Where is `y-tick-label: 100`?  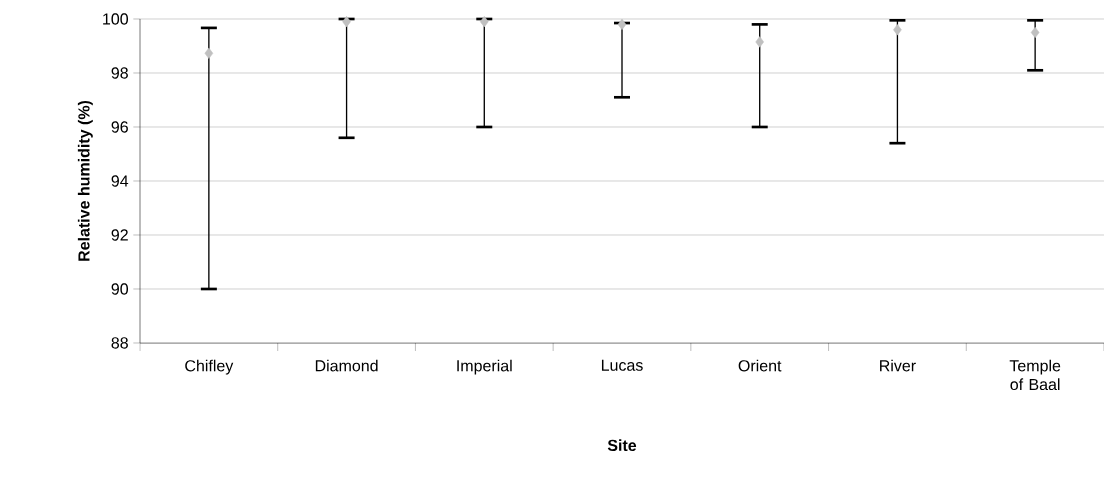 y-tick-label: 100 is located at coordinates (116, 19).